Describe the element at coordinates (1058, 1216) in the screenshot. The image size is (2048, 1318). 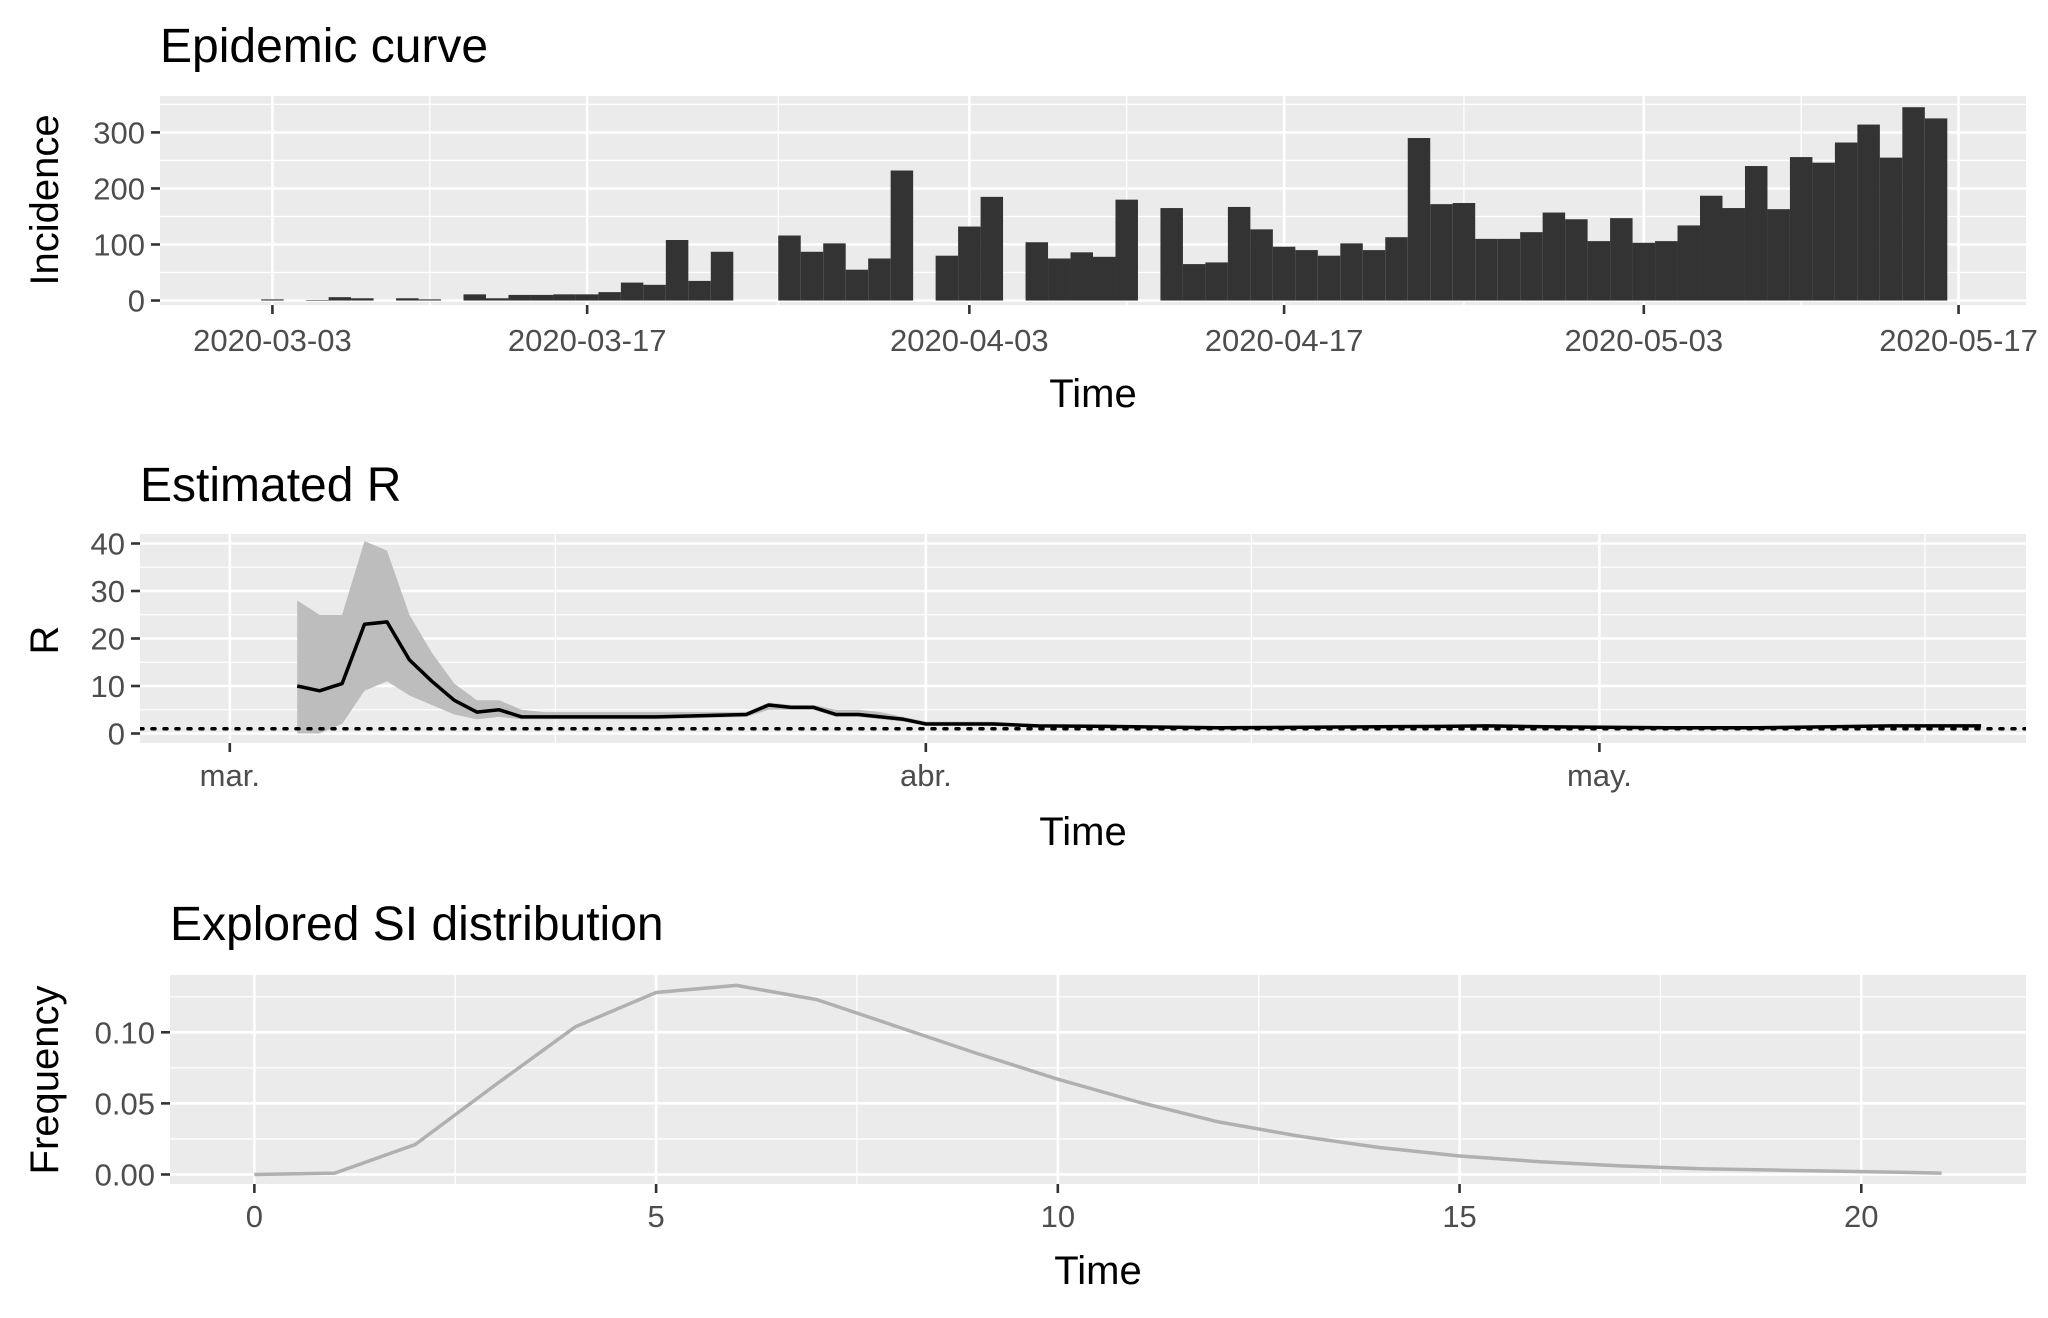
I see `x-tick-label: 10` at that location.